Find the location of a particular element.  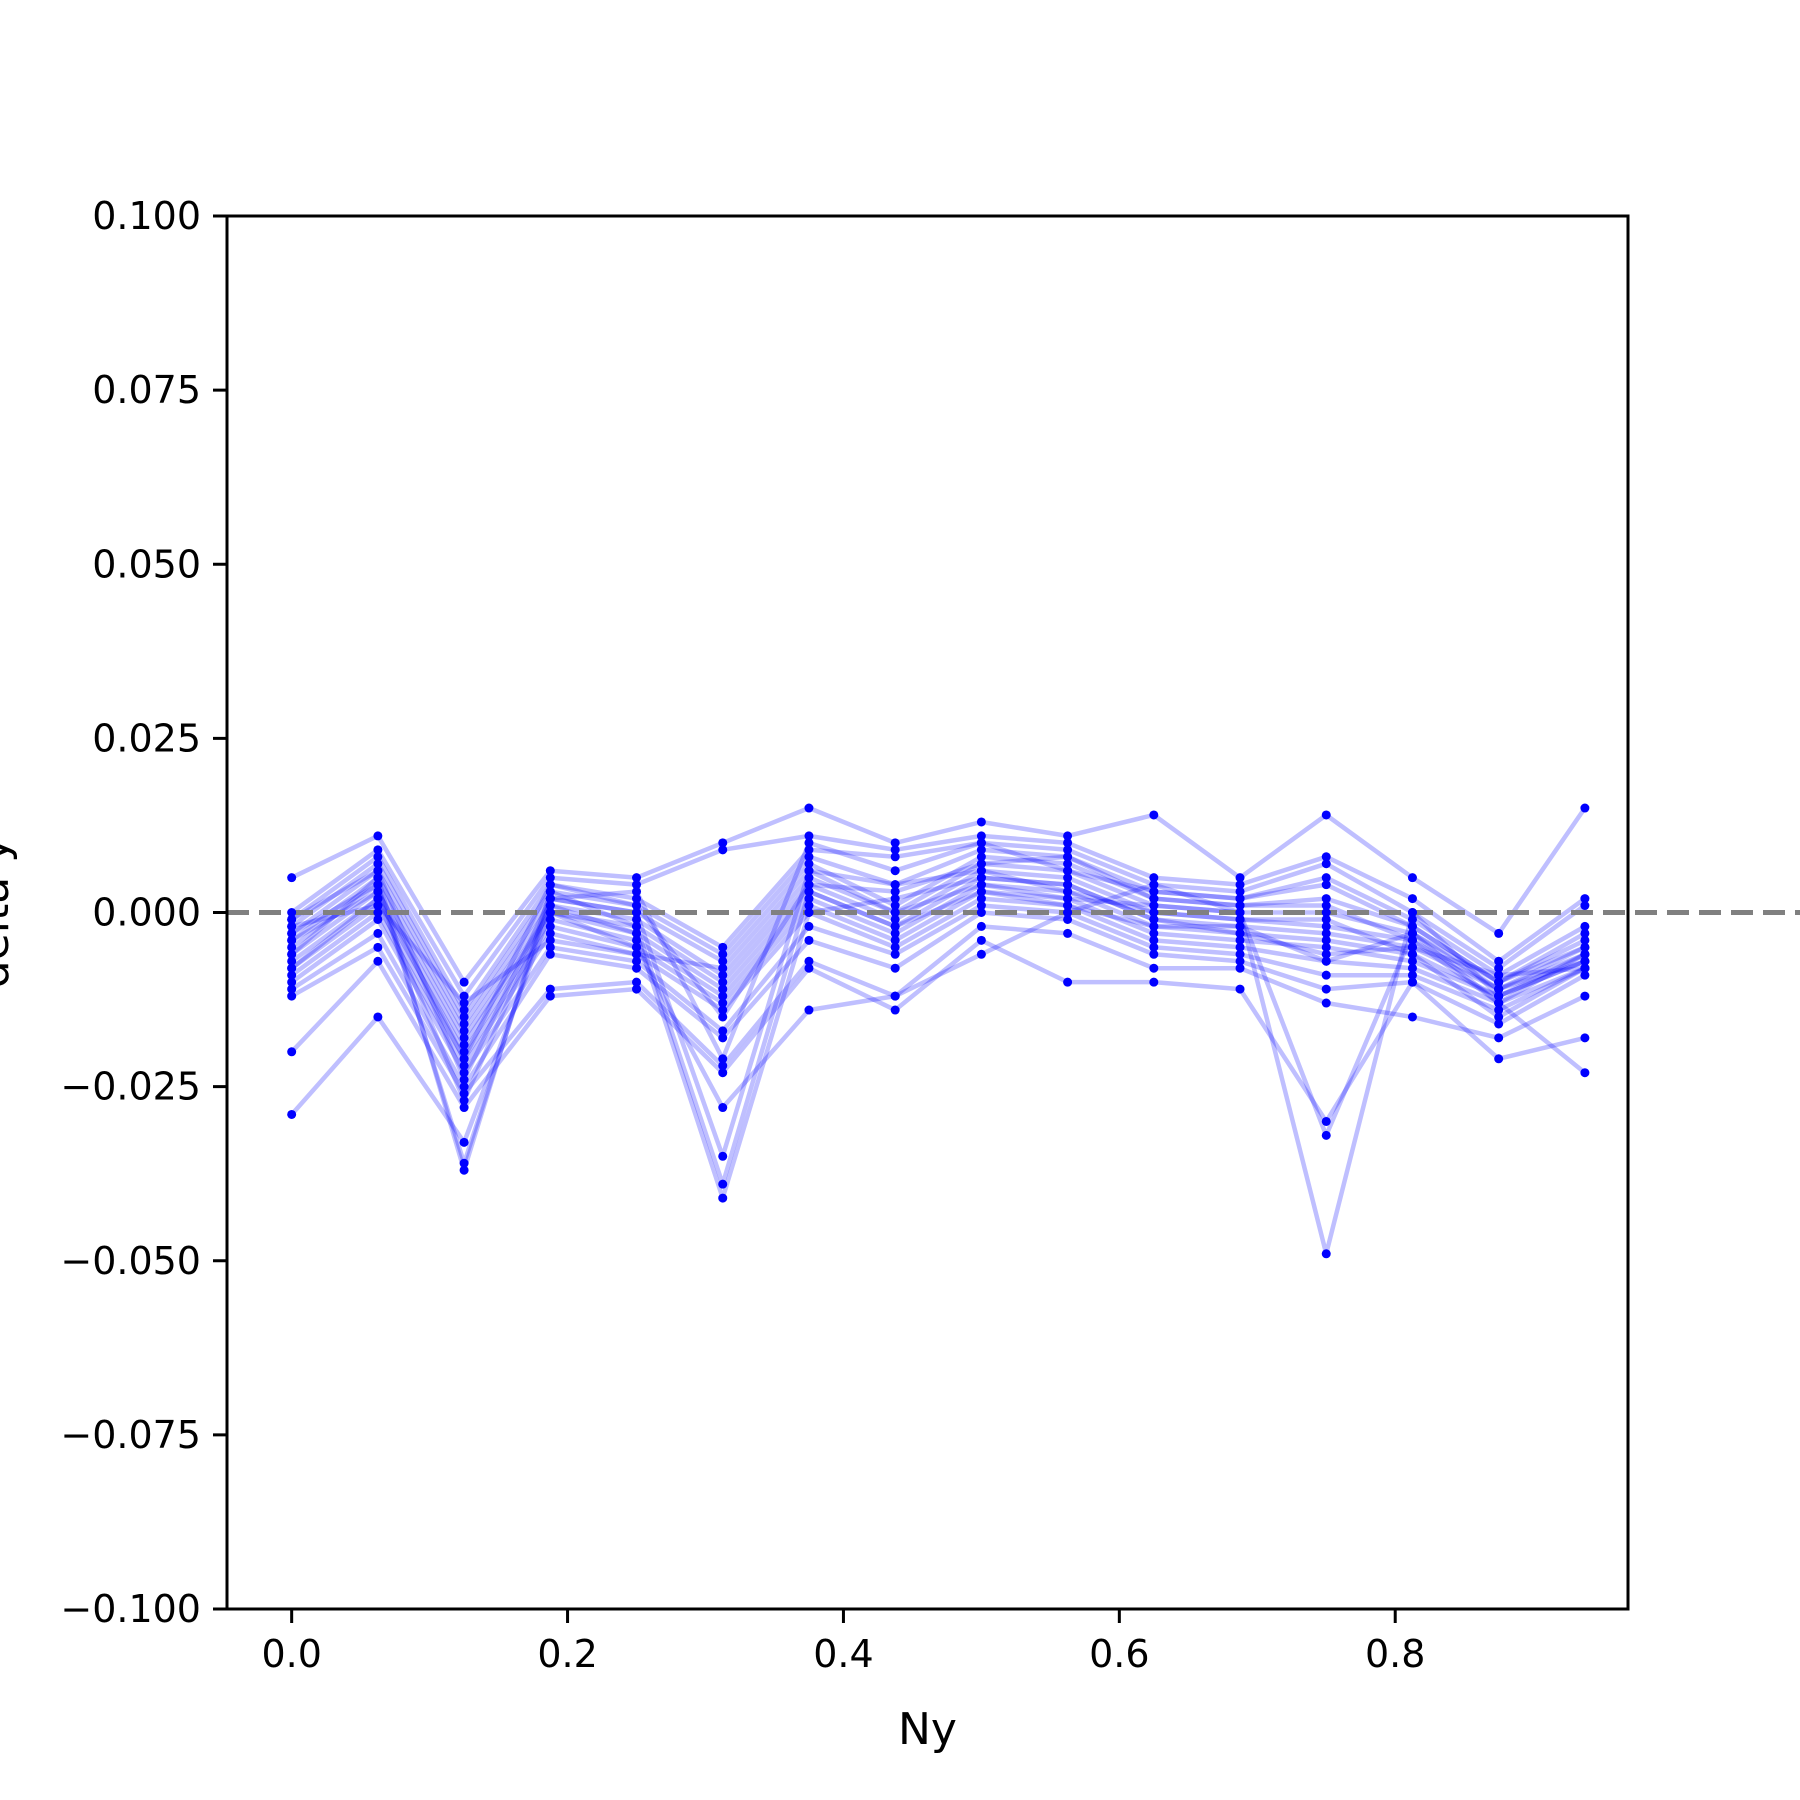

y-tick-label: 0.100 is located at coordinates (146, 216).